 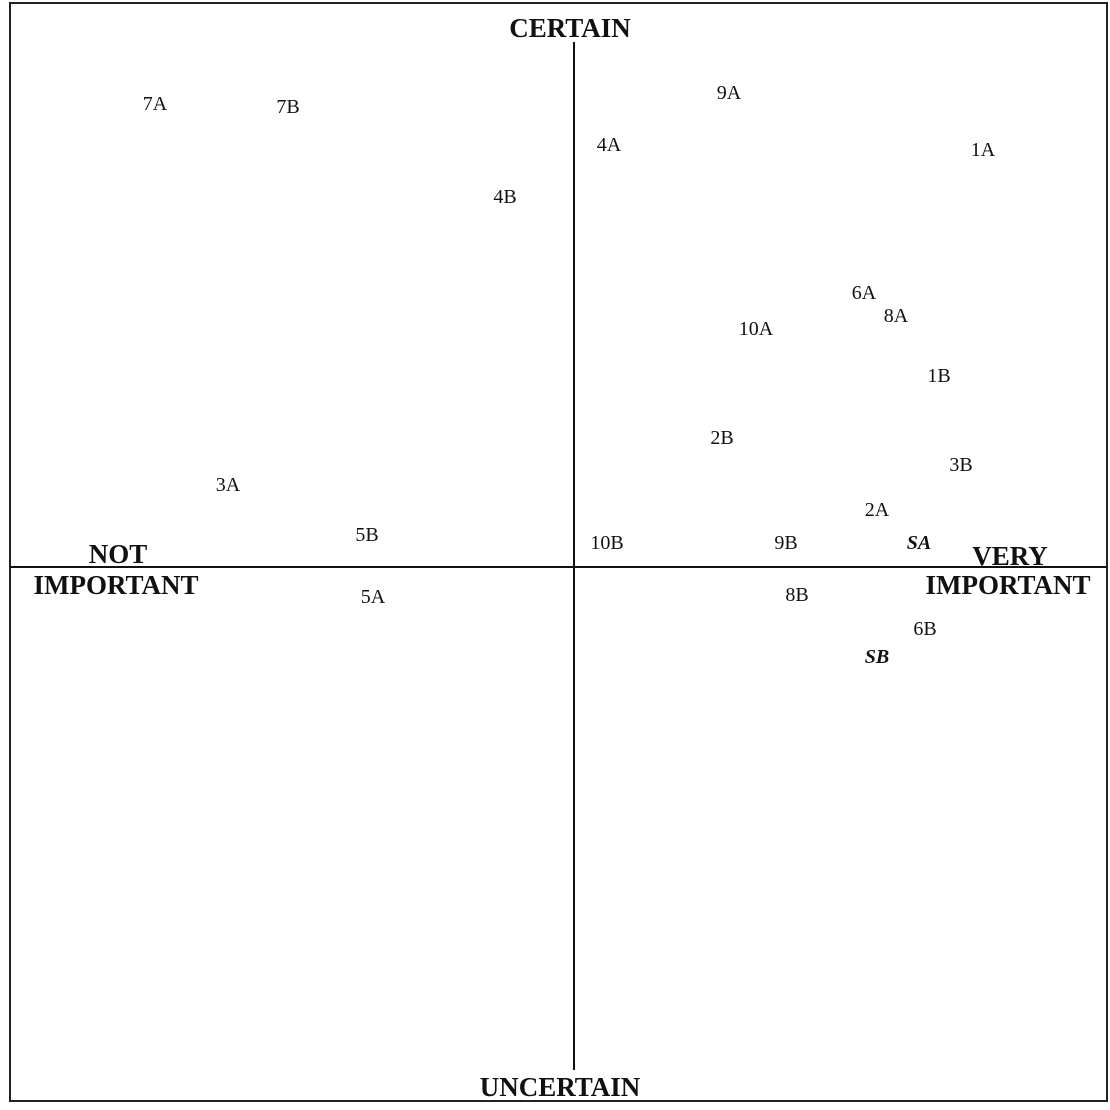 I want to click on point-label-9a: 9A, so click(x=729, y=93).